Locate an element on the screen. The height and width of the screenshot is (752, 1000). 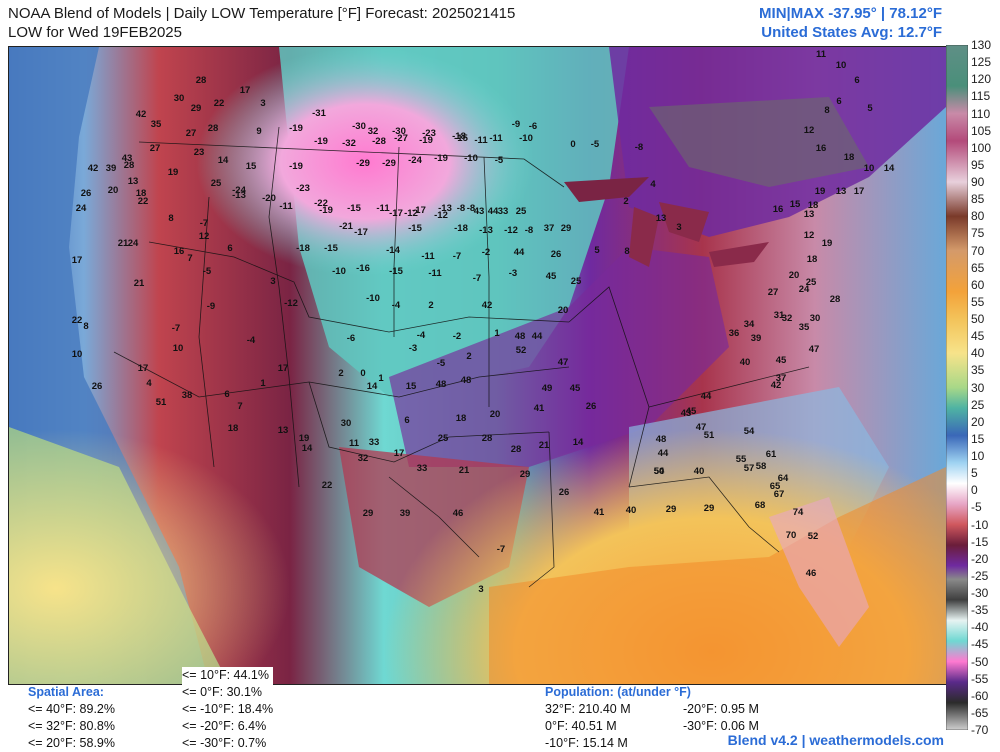
temperature-value-label: 33 is located at coordinates (503, 211).